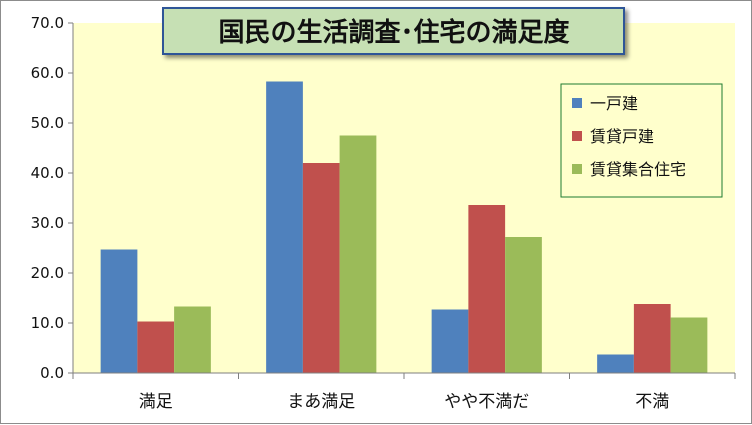 This screenshot has width=752, height=425. I want to click on legend-label: 賃貸集合住宅, so click(638, 169).